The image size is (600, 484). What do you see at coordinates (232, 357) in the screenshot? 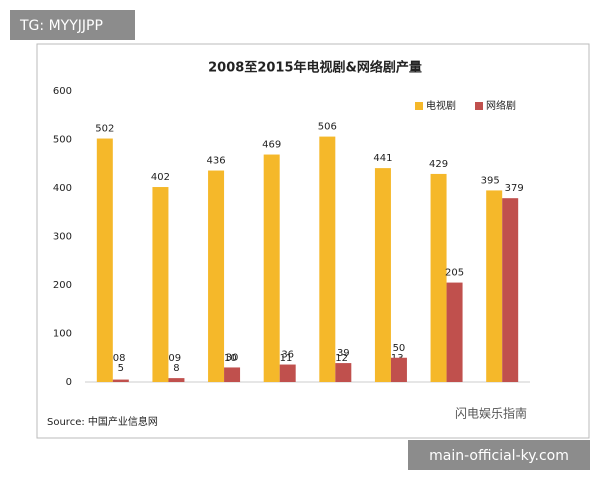
I see `data-label: 30` at bounding box center [232, 357].